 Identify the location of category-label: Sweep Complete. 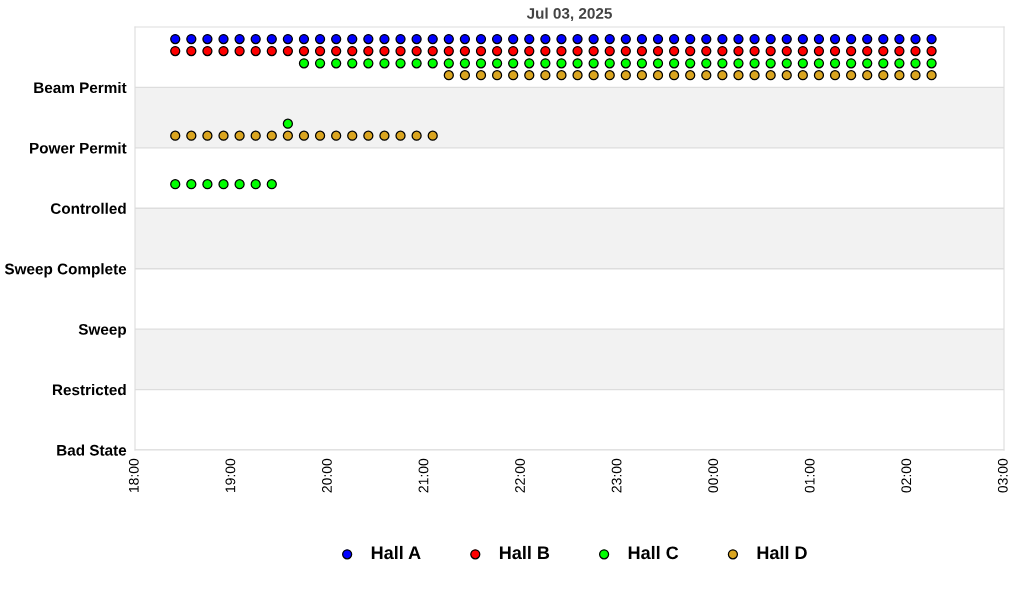
(65, 270).